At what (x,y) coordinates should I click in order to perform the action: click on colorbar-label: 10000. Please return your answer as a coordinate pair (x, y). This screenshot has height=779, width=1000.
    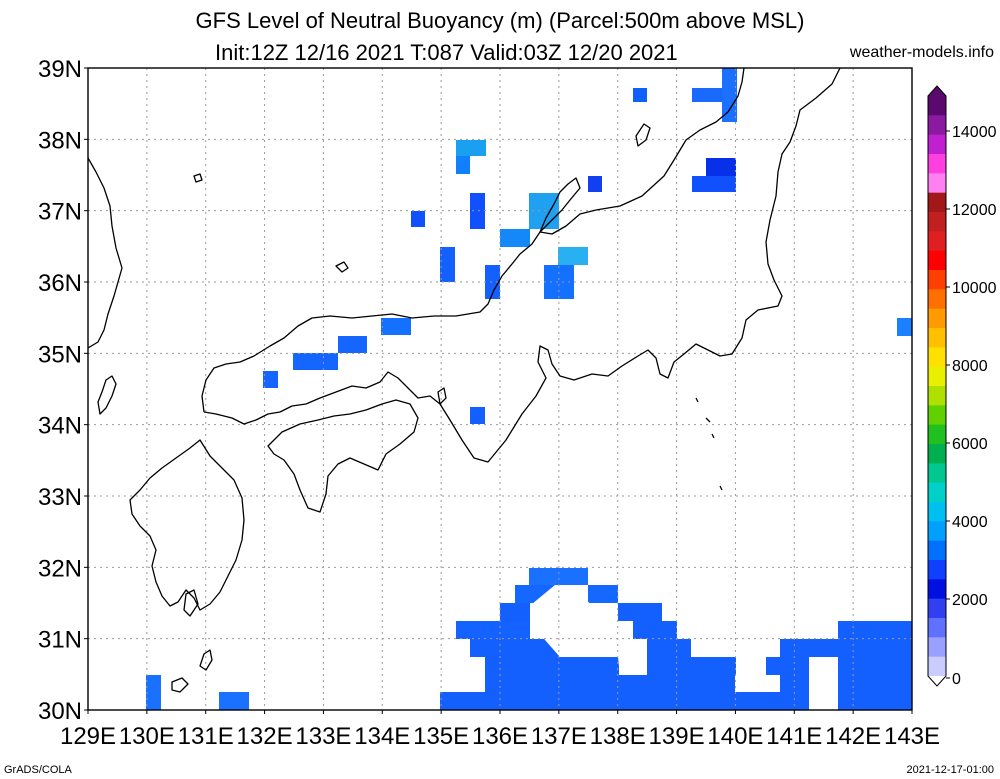
    Looking at the image, I should click on (974, 288).